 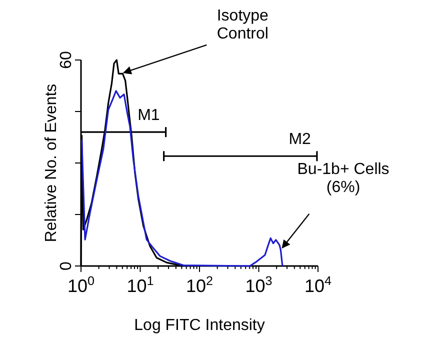 I want to click on y-tick-label: 0, so click(x=66, y=265).